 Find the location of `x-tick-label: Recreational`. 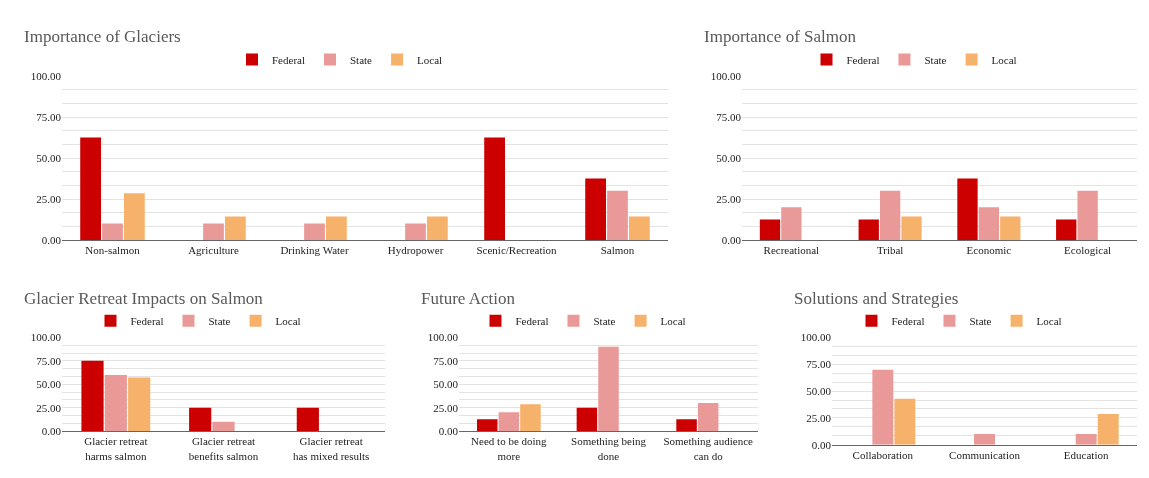

x-tick-label: Recreational is located at coordinates (791, 250).